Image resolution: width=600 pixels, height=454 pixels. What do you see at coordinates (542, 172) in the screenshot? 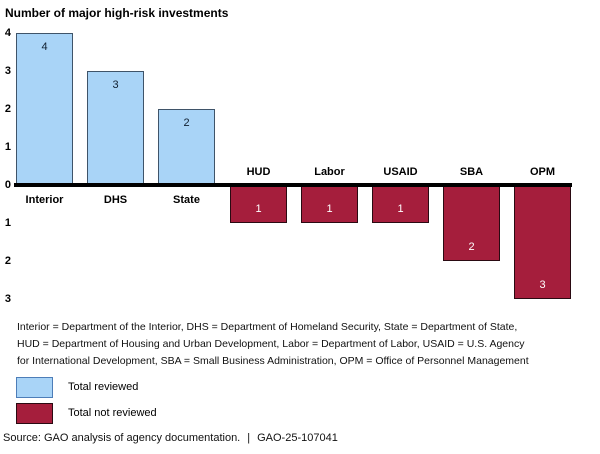
I see `category-label-opm: OPM` at bounding box center [542, 172].